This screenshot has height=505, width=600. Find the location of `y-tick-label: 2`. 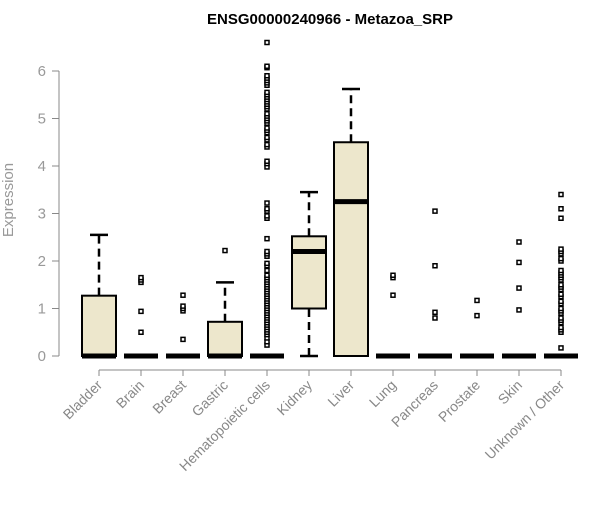

y-tick-label: 2 is located at coordinates (42, 261).